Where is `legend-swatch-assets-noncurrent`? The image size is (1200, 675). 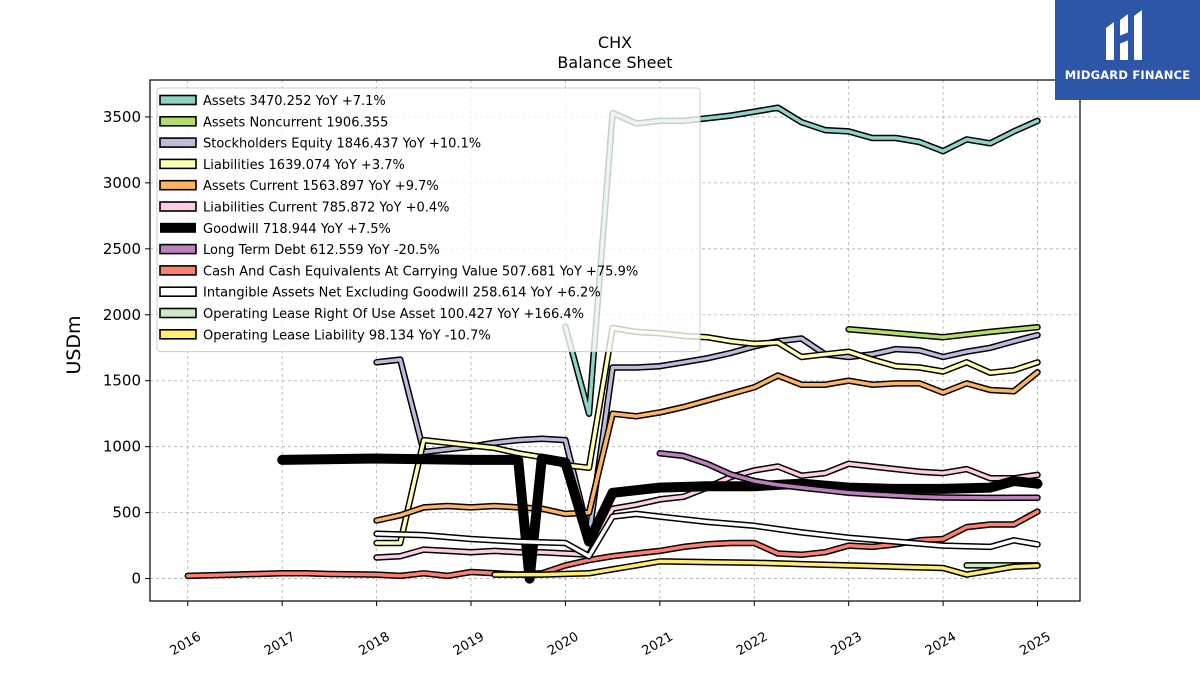 legend-swatch-assets-noncurrent is located at coordinates (178, 121).